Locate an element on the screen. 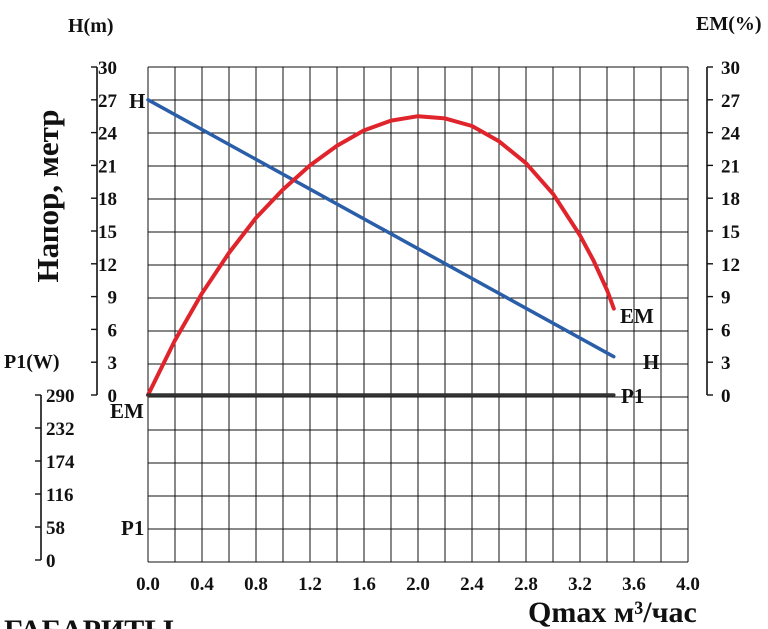 The image size is (768, 629). head-axis-label: Напор, метр is located at coordinates (47, 195).